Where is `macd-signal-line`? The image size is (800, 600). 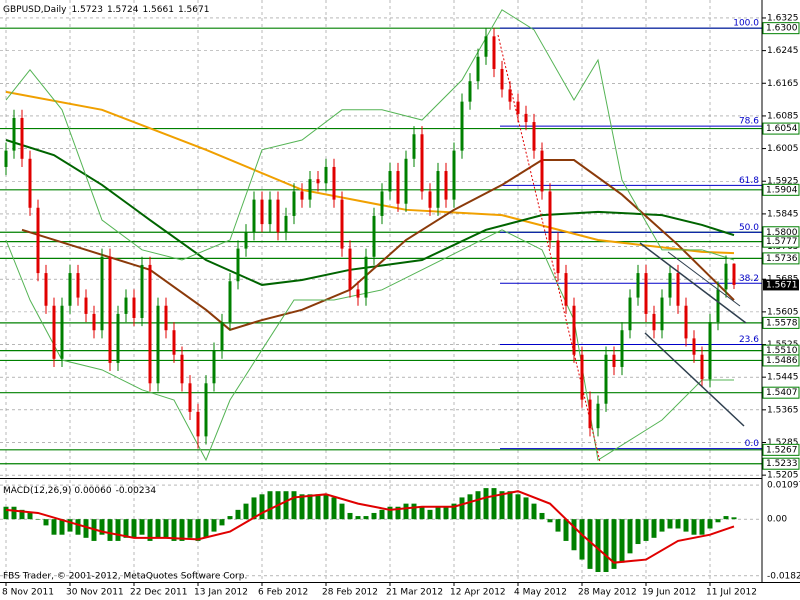
macd-signal-line is located at coordinates (370, 527).